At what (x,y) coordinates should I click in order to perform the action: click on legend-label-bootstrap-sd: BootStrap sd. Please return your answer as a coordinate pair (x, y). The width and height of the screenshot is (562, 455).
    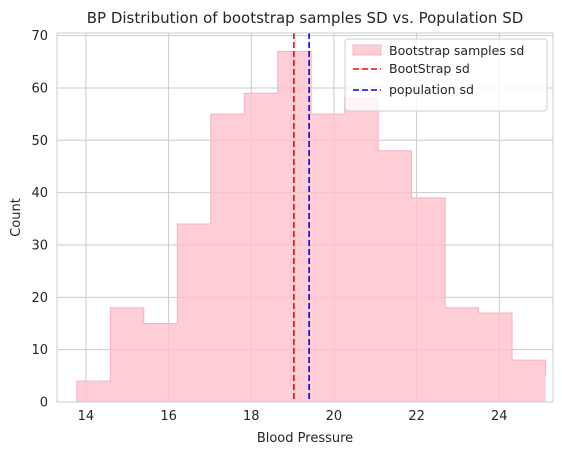
    Looking at the image, I should click on (429, 68).